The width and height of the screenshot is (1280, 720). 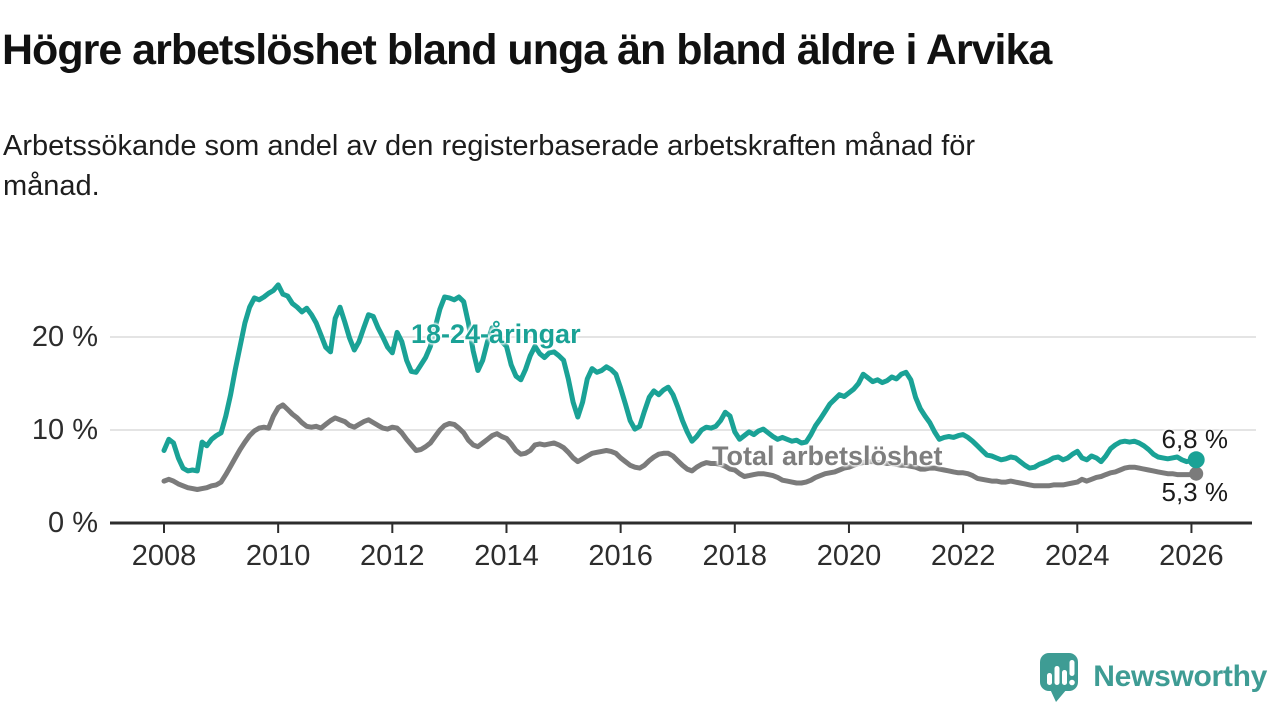 I want to click on newsworthy-branding: Newsworthy, so click(x=1152, y=677).